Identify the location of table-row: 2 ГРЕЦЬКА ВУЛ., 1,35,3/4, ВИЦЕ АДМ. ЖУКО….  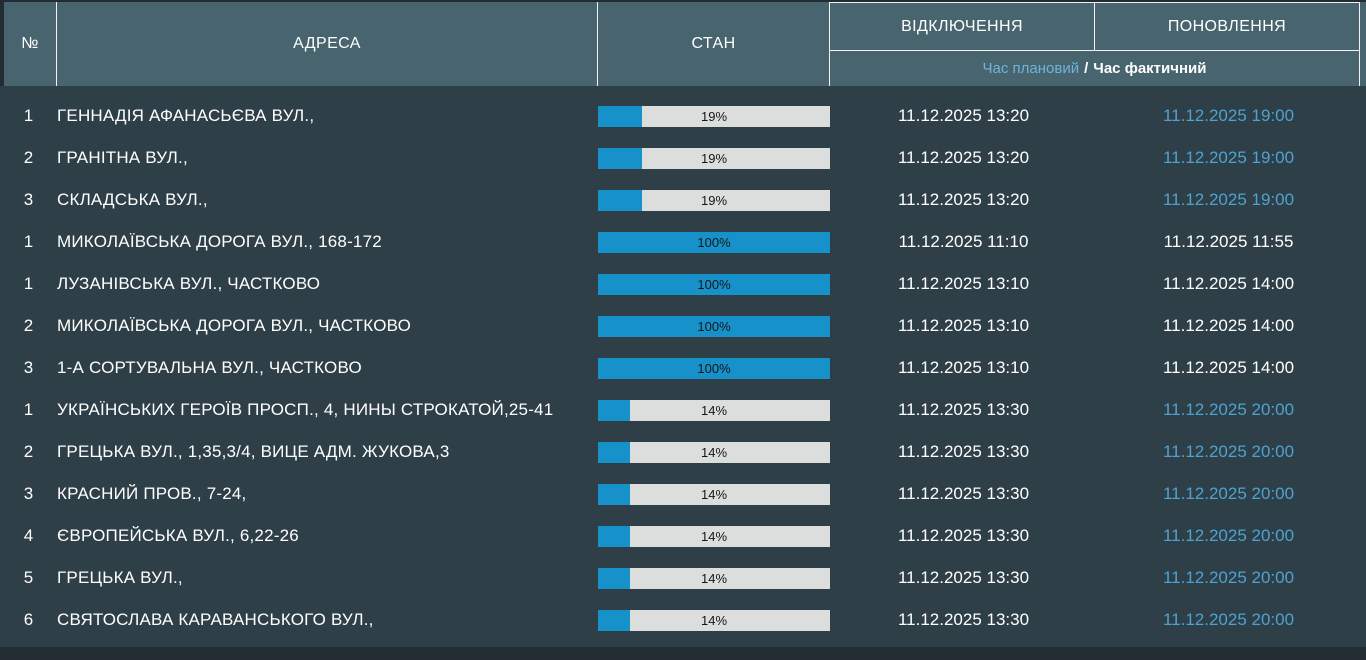
(683, 452).